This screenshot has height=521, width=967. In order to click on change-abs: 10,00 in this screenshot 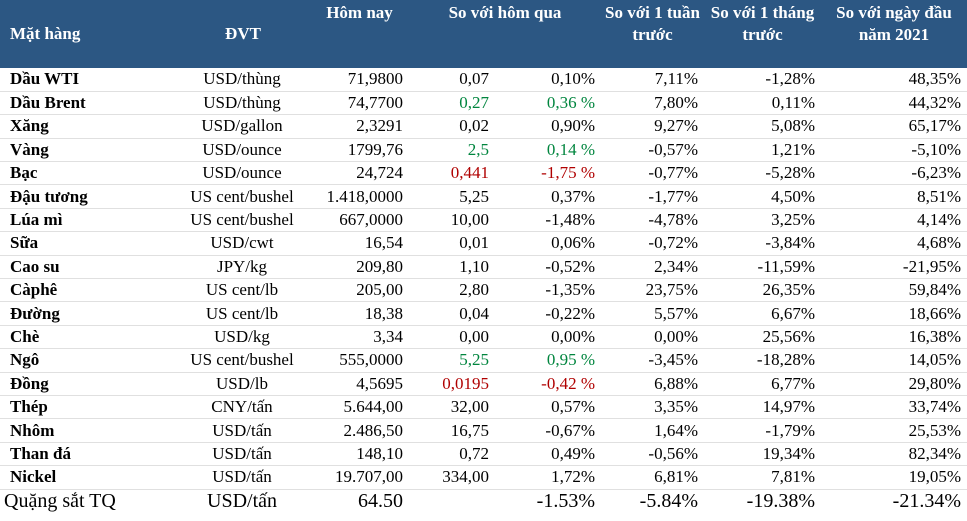, I will do `click(452, 220)`.